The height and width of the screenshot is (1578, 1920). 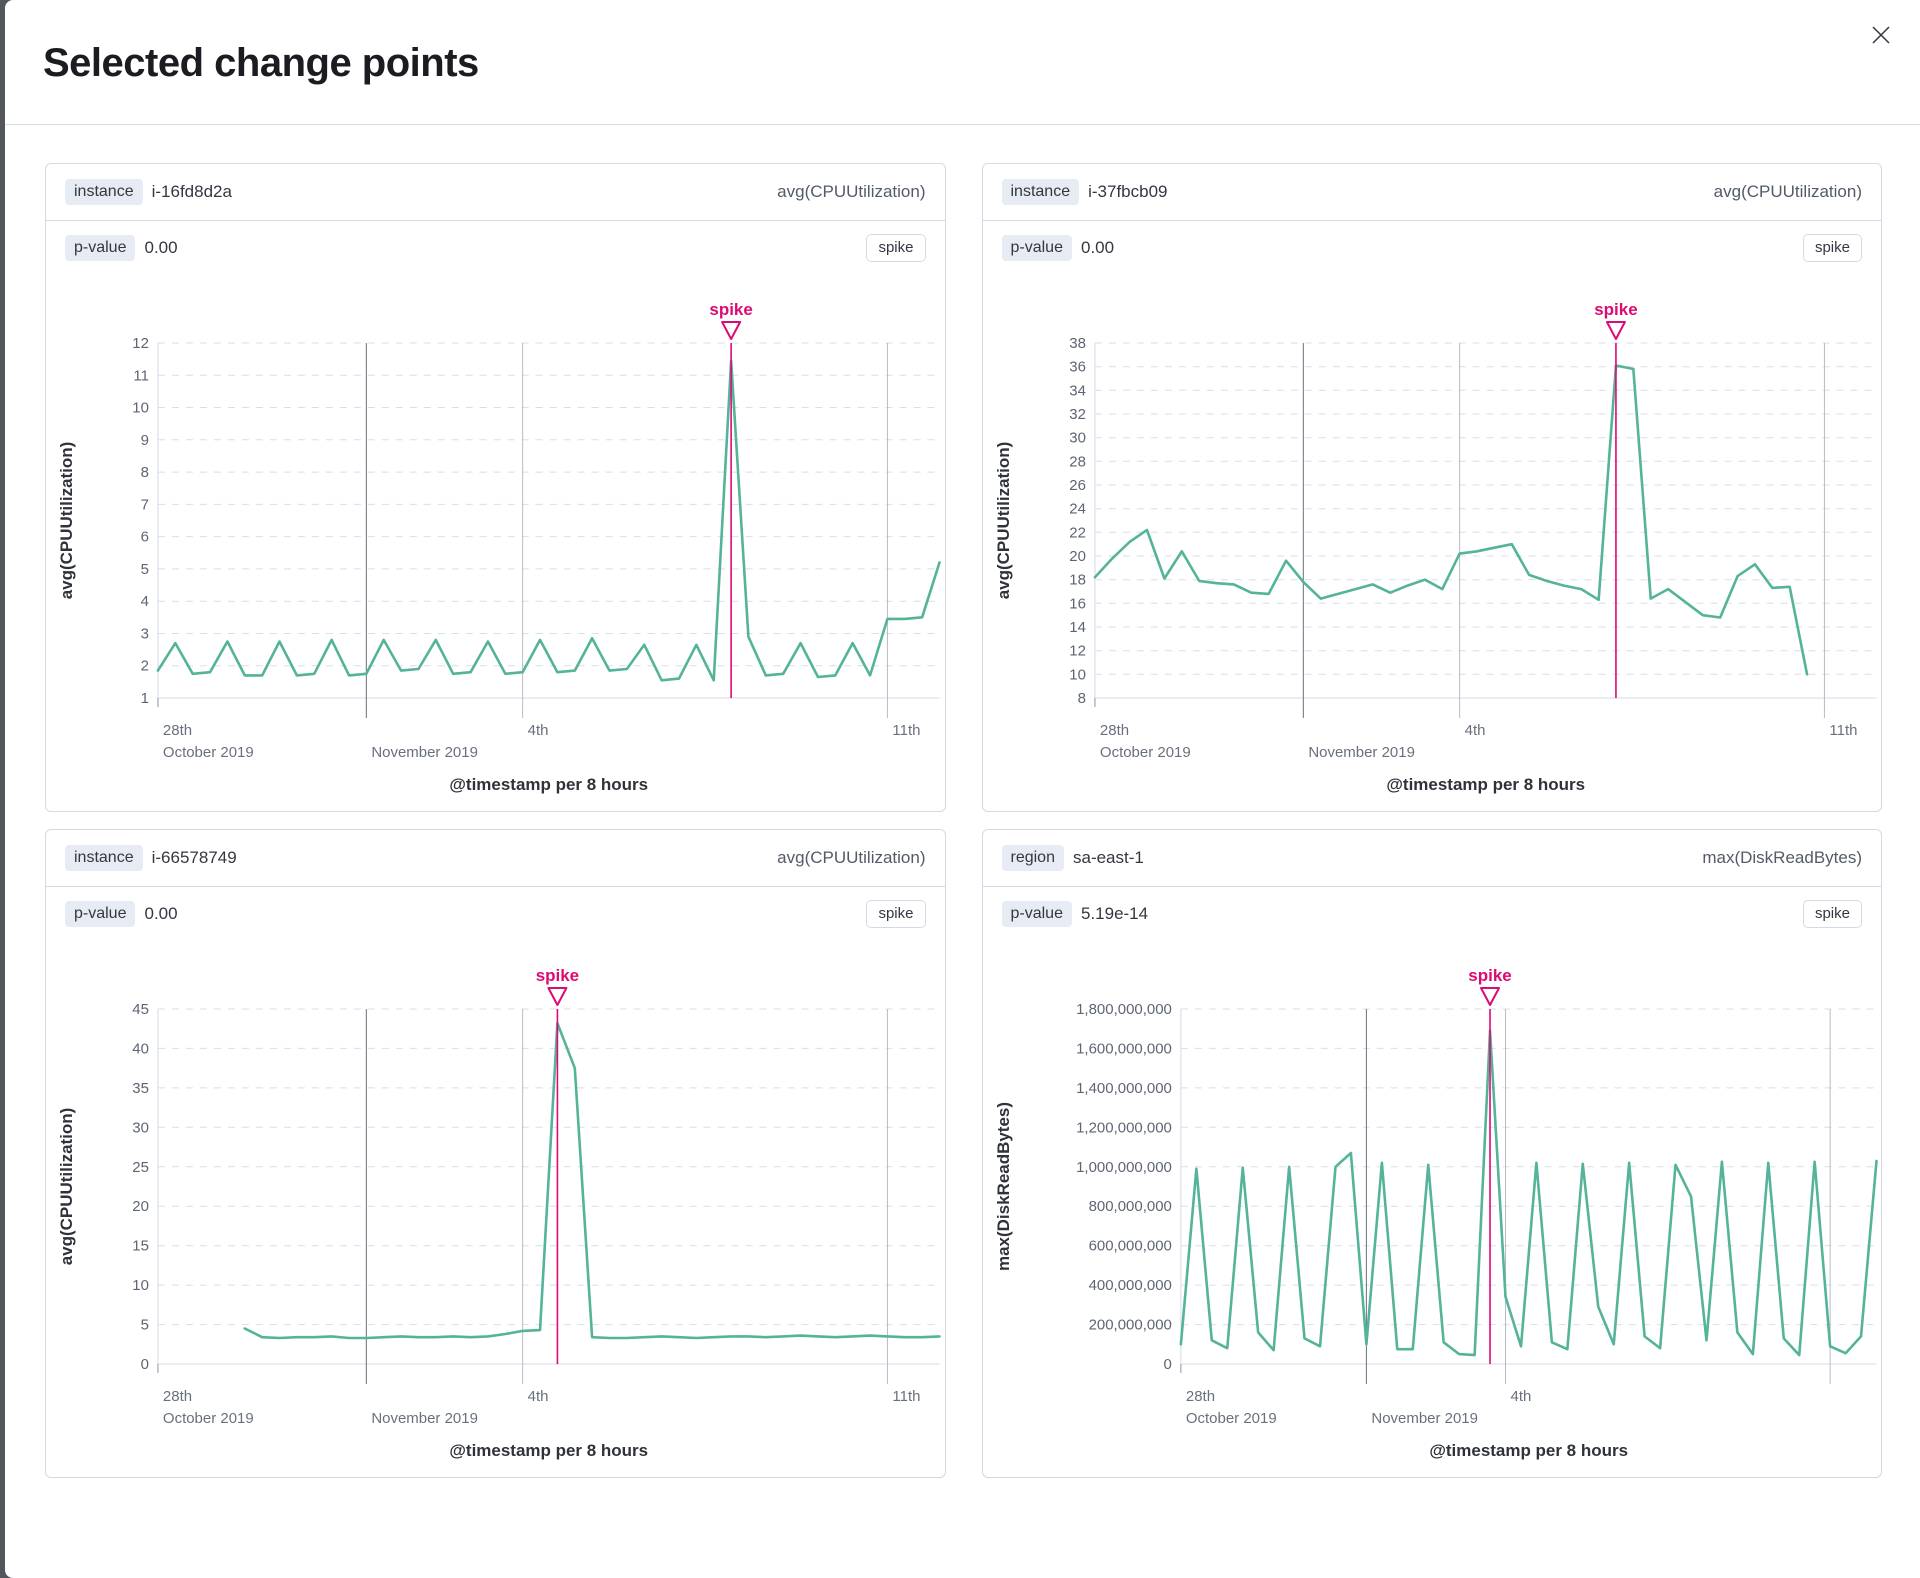 What do you see at coordinates (1108, 857) in the screenshot?
I see `key-value: sa-east-1` at bounding box center [1108, 857].